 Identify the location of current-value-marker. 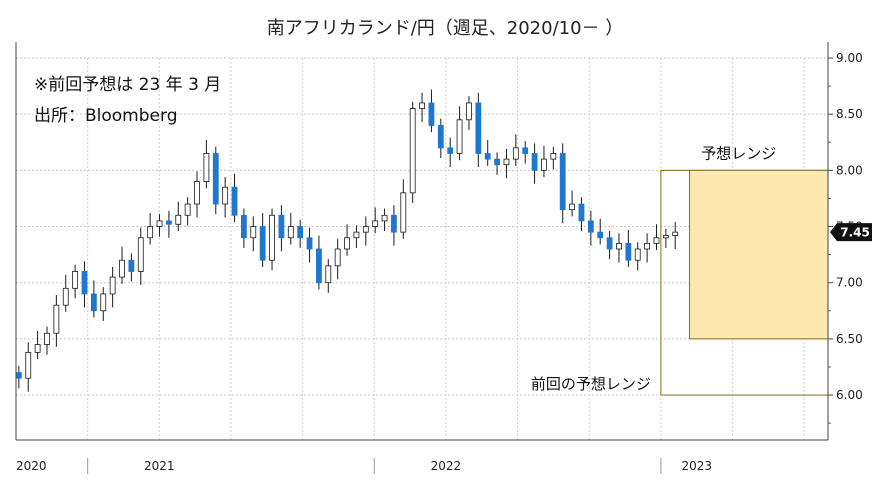
(851, 232).